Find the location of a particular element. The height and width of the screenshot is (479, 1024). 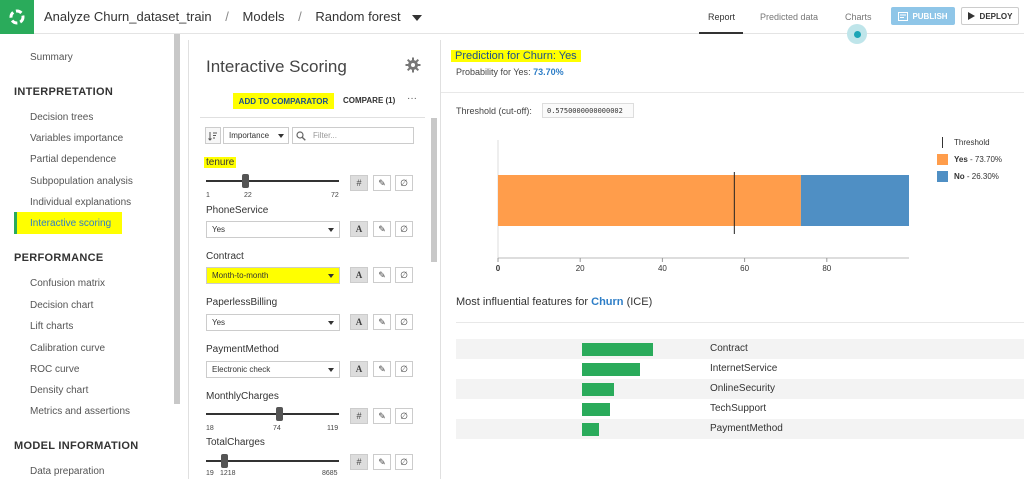

ice-row: PaymentMethod is located at coordinates (740, 429).